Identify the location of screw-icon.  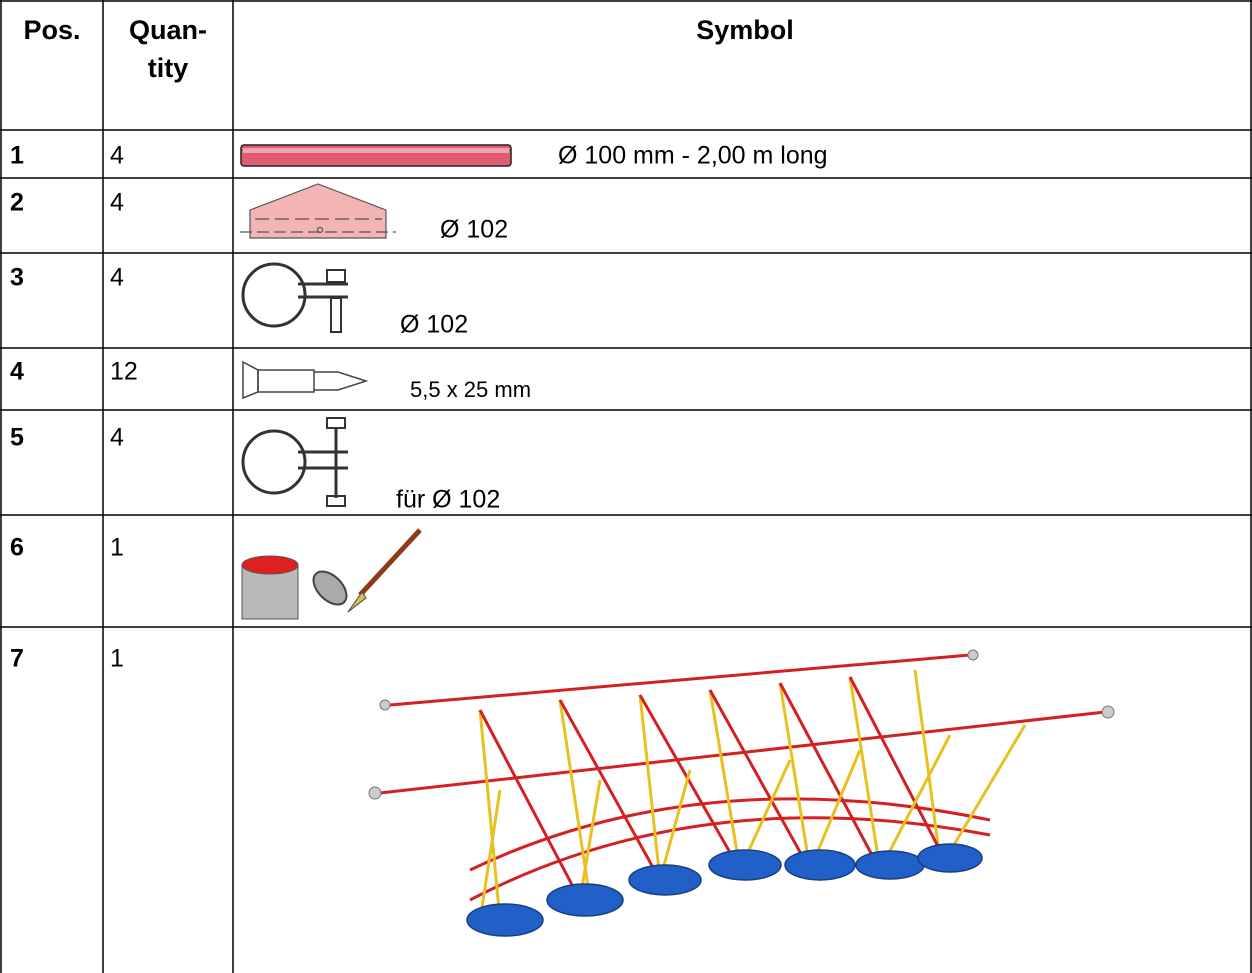
(305, 380).